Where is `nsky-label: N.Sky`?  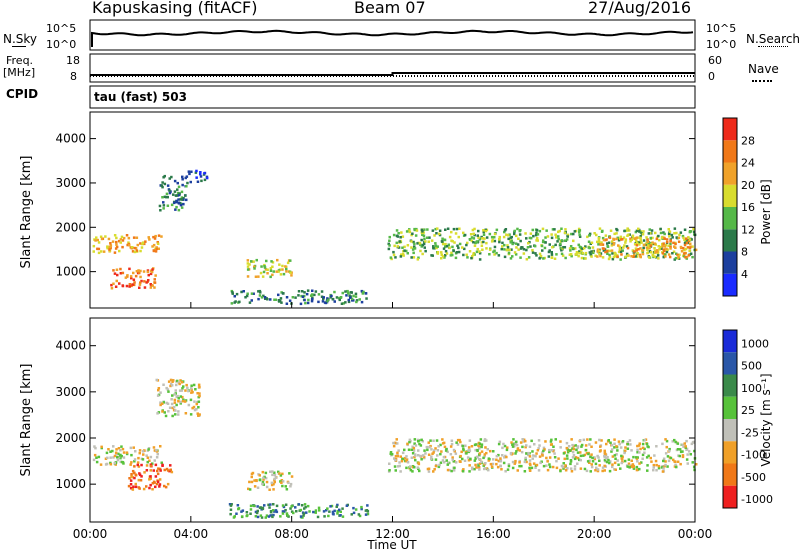
nsky-label: N.Sky is located at coordinates (20, 39).